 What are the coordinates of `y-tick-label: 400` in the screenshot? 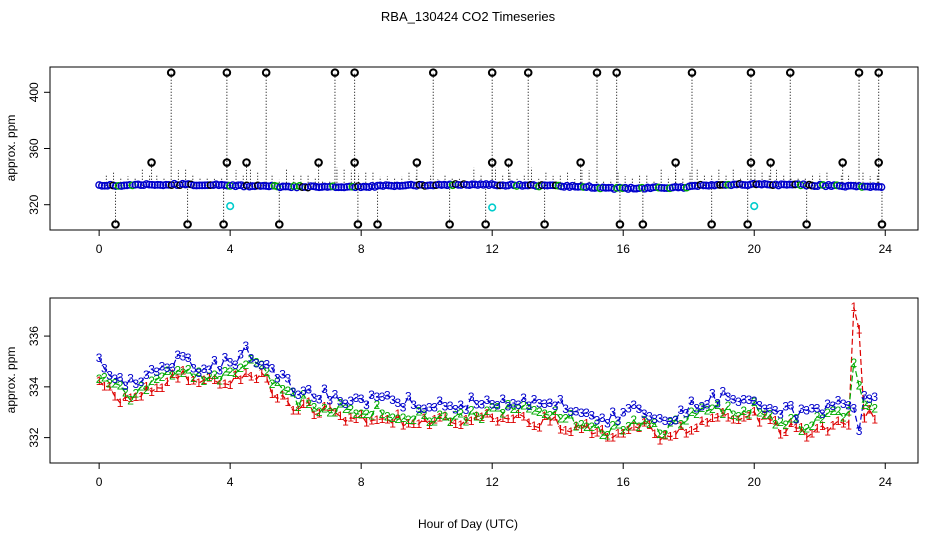 It's located at (34, 92).